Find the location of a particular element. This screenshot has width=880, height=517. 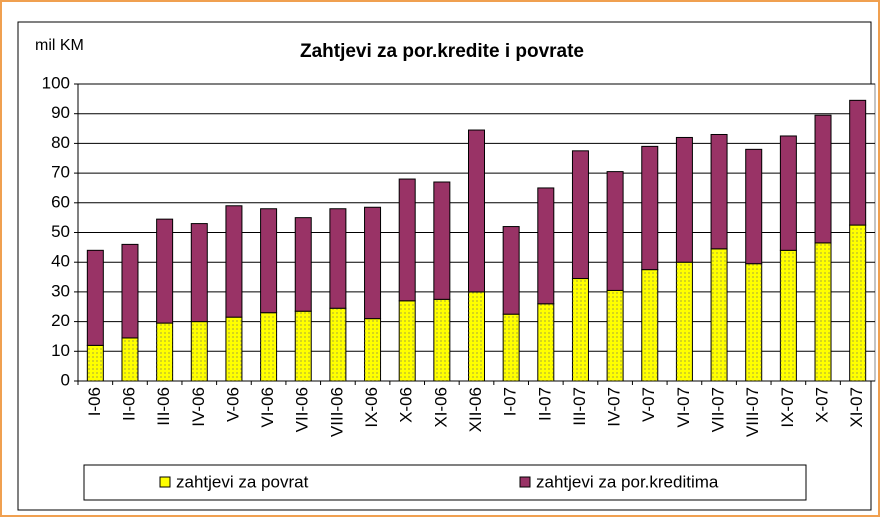

x-tick-label: II-06 is located at coordinates (128, 404).